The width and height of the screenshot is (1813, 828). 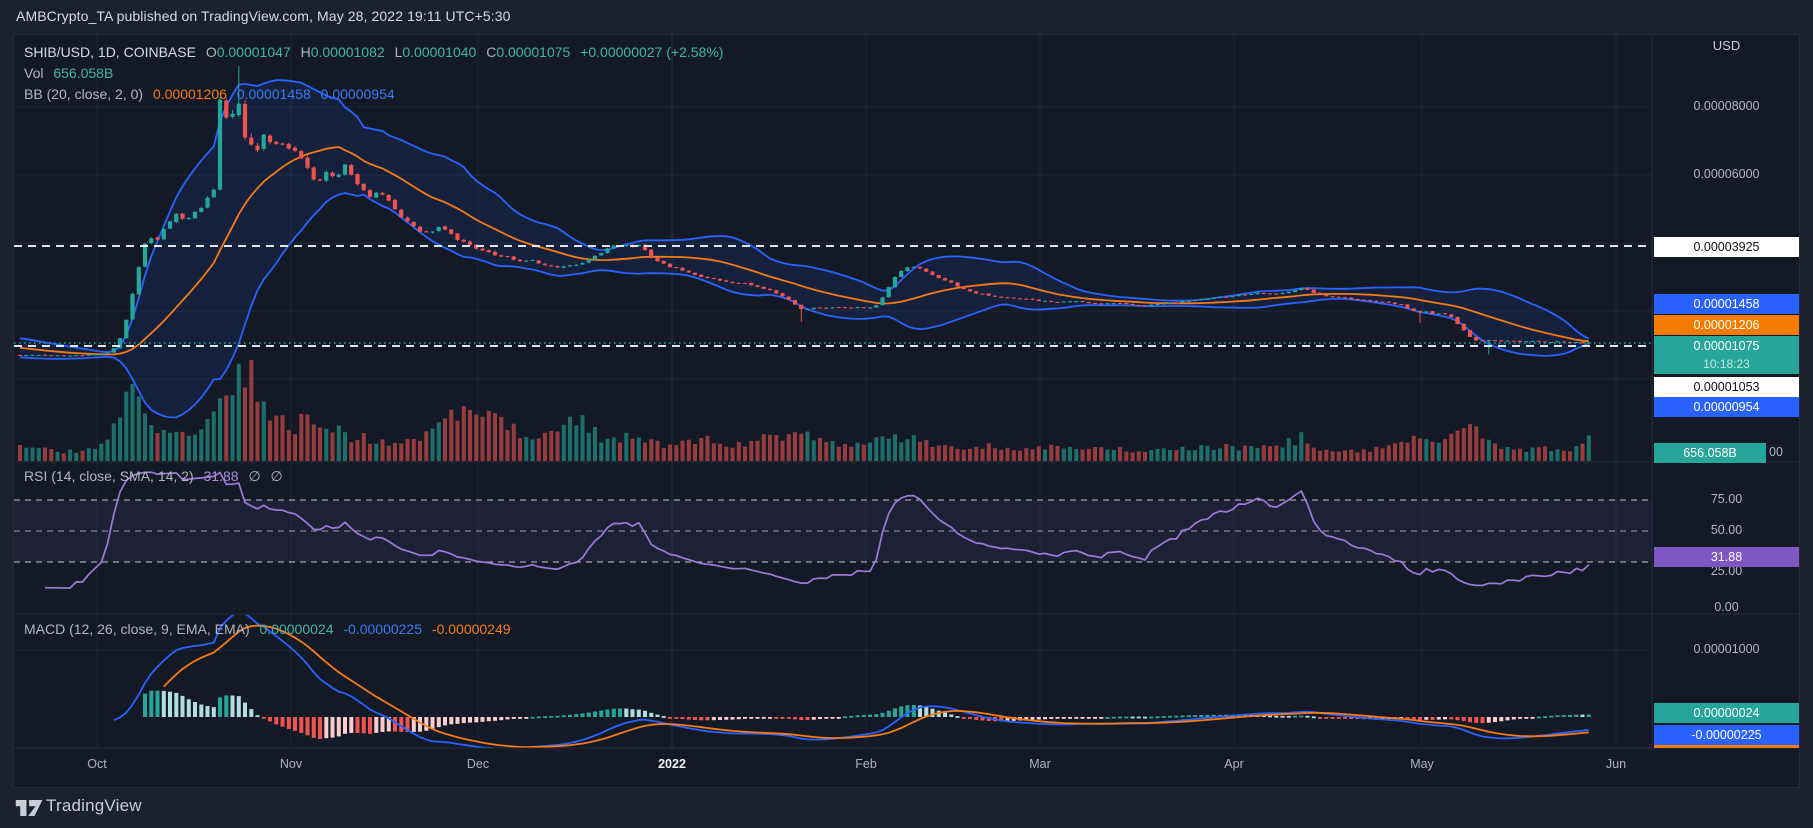 I want to click on axis-value-box: 656.058B, so click(x=1710, y=453).